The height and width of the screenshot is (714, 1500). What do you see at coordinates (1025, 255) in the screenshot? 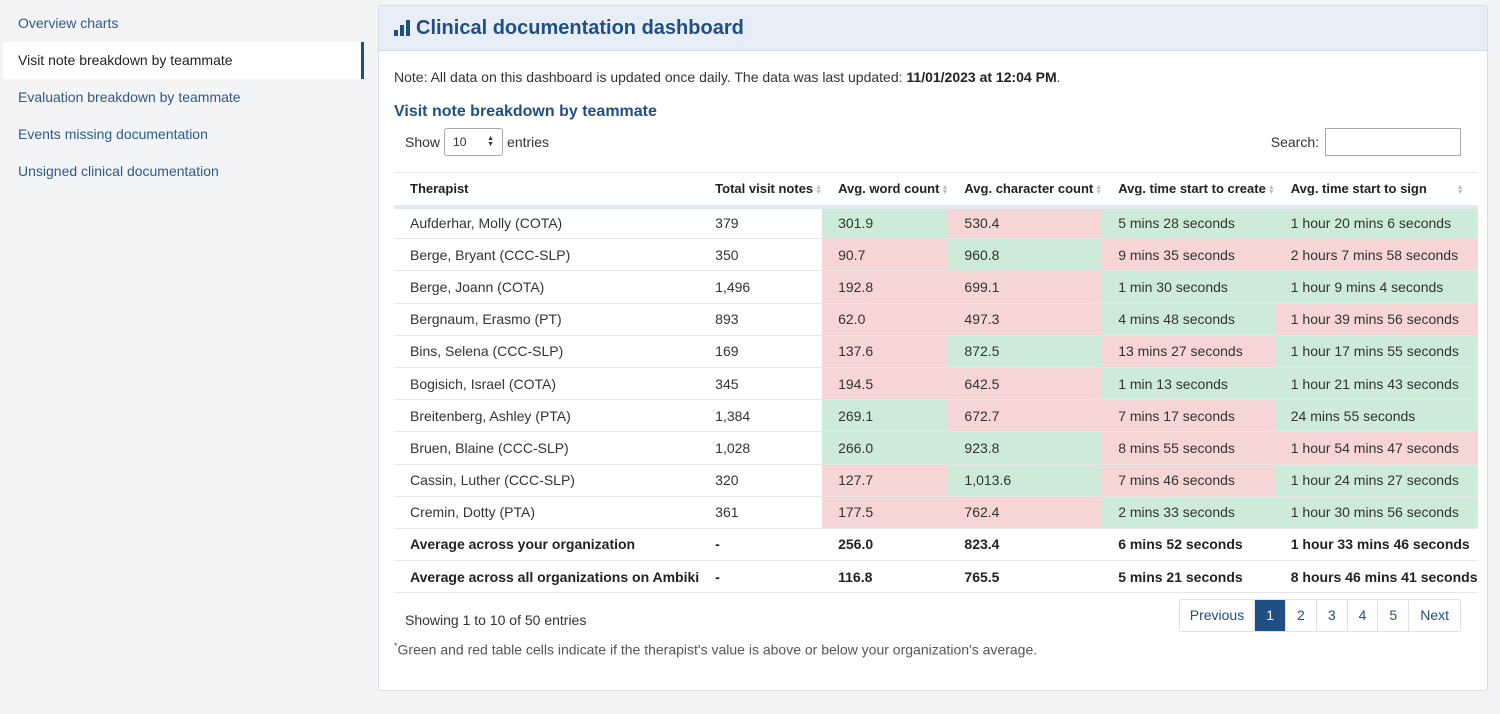
I see `avg-character-count-cell: 960.8` at bounding box center [1025, 255].